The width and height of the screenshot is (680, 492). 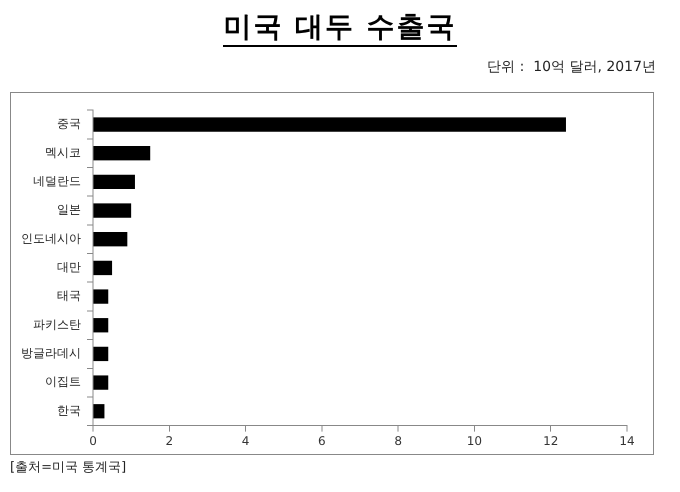 What do you see at coordinates (571, 67) in the screenshot?
I see `chart-subtitle: 단위 : 10억 달러, 2017년` at bounding box center [571, 67].